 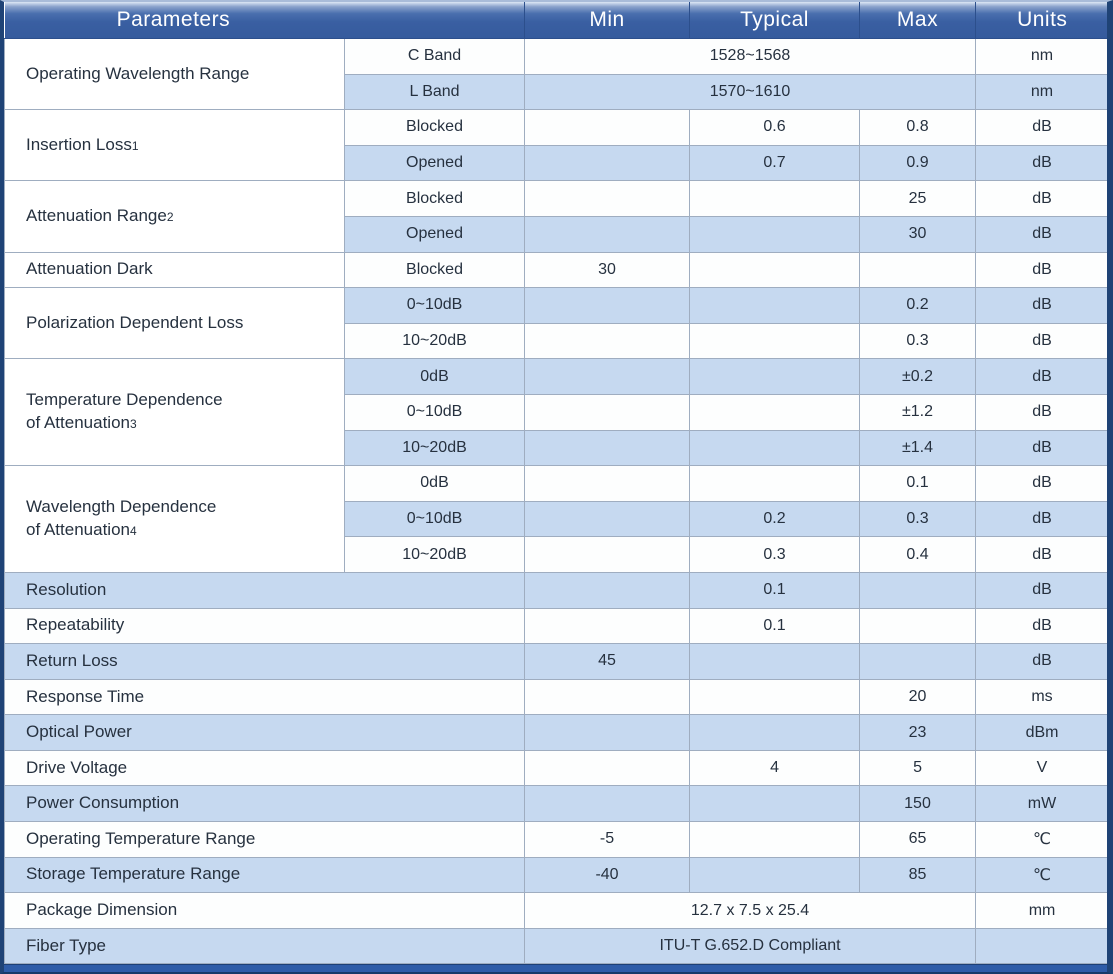 What do you see at coordinates (918, 376) in the screenshot?
I see `max-value-cell: ±0.2` at bounding box center [918, 376].